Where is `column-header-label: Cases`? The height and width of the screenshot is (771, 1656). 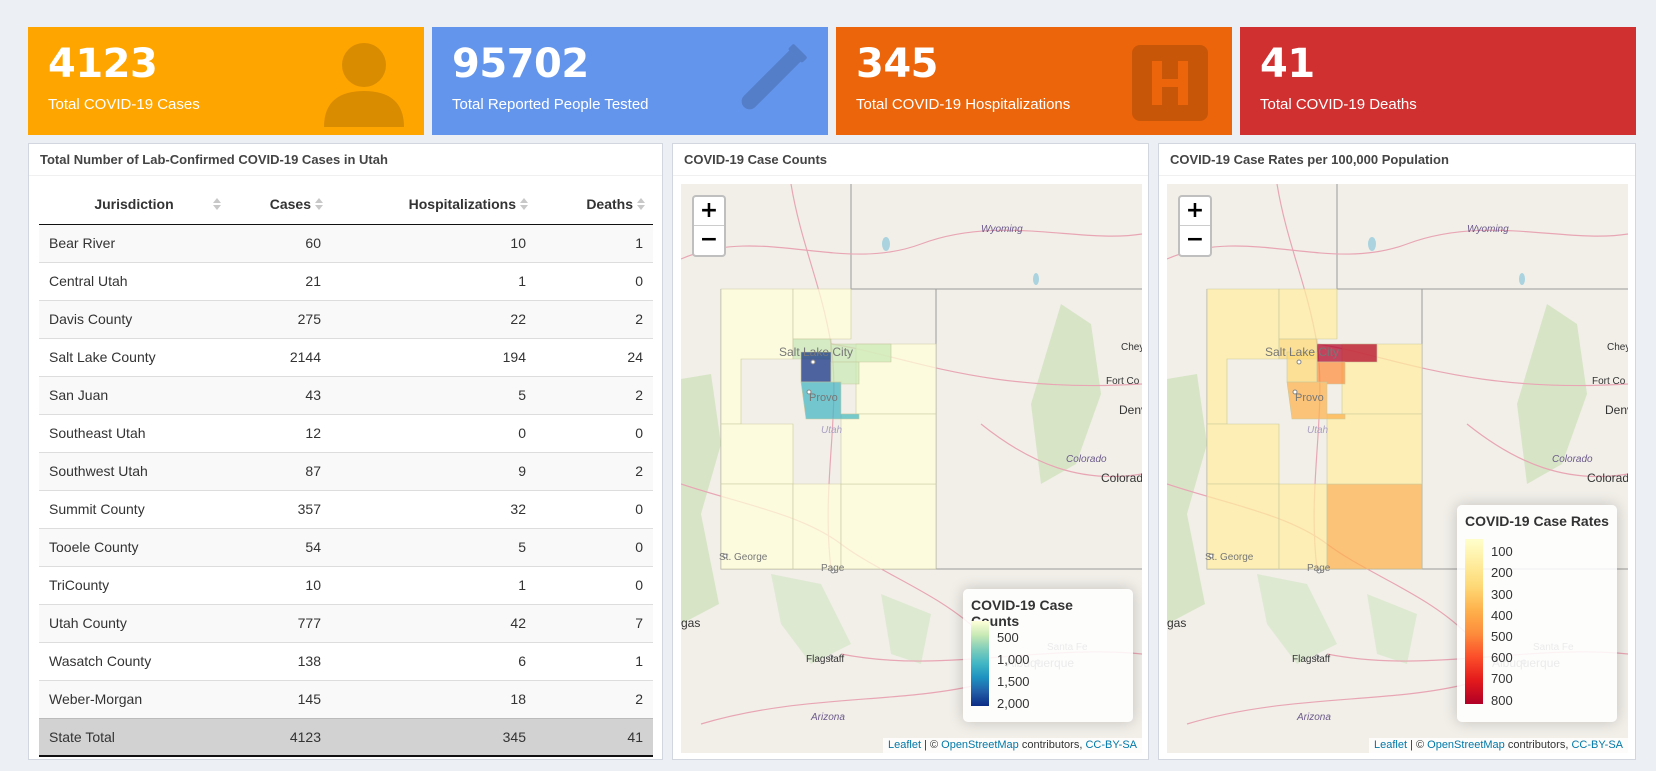 column-header-label: Cases is located at coordinates (290, 203).